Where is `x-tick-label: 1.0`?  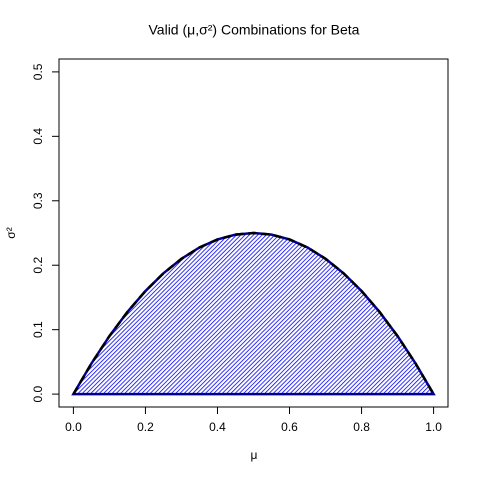
x-tick-label: 1.0 is located at coordinates (433, 427).